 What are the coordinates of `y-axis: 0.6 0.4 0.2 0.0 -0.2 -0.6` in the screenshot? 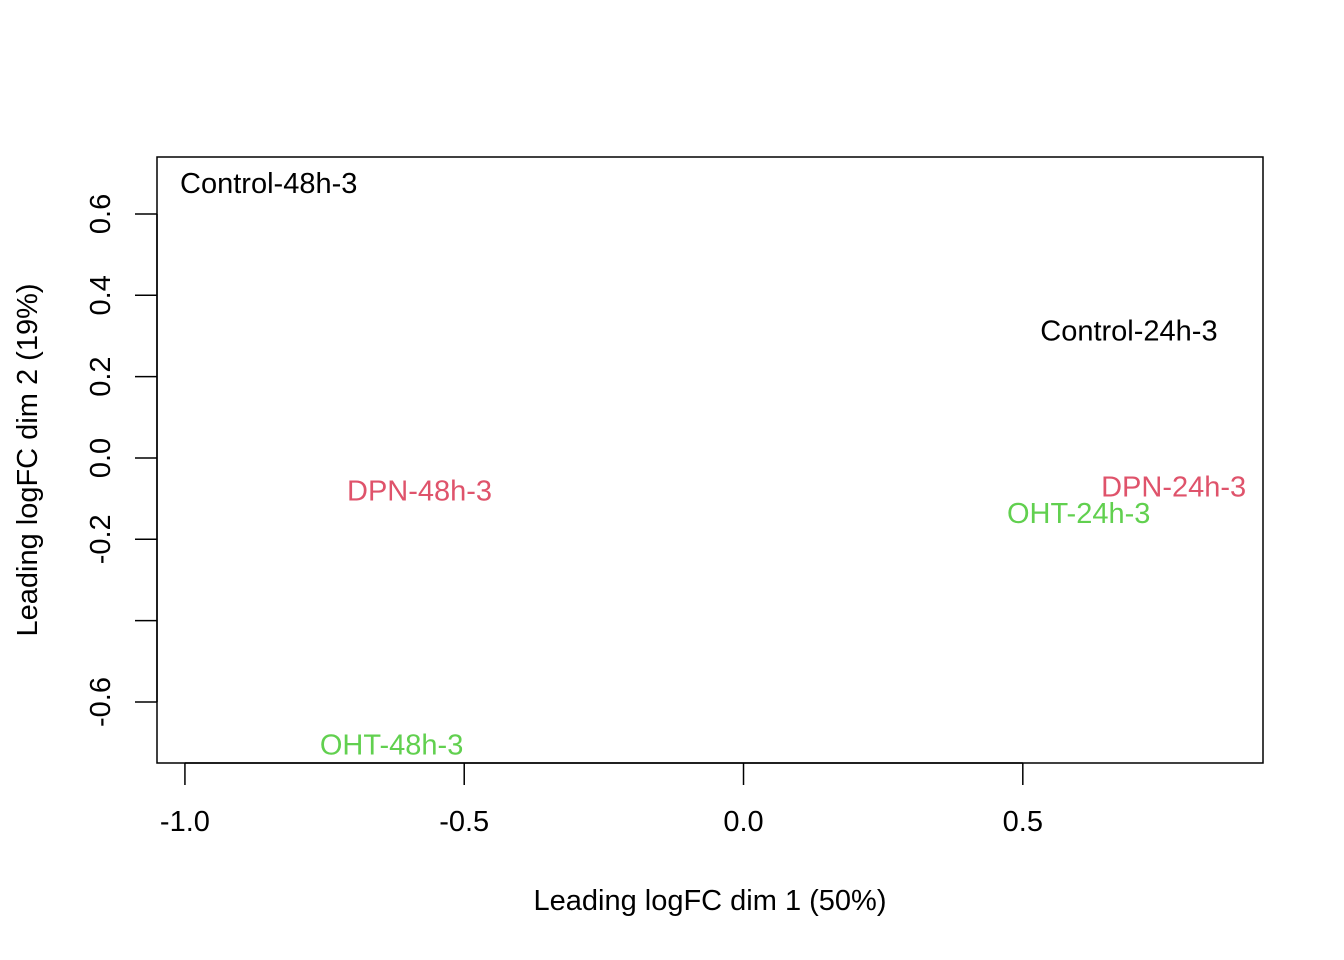 It's located at (121, 460).